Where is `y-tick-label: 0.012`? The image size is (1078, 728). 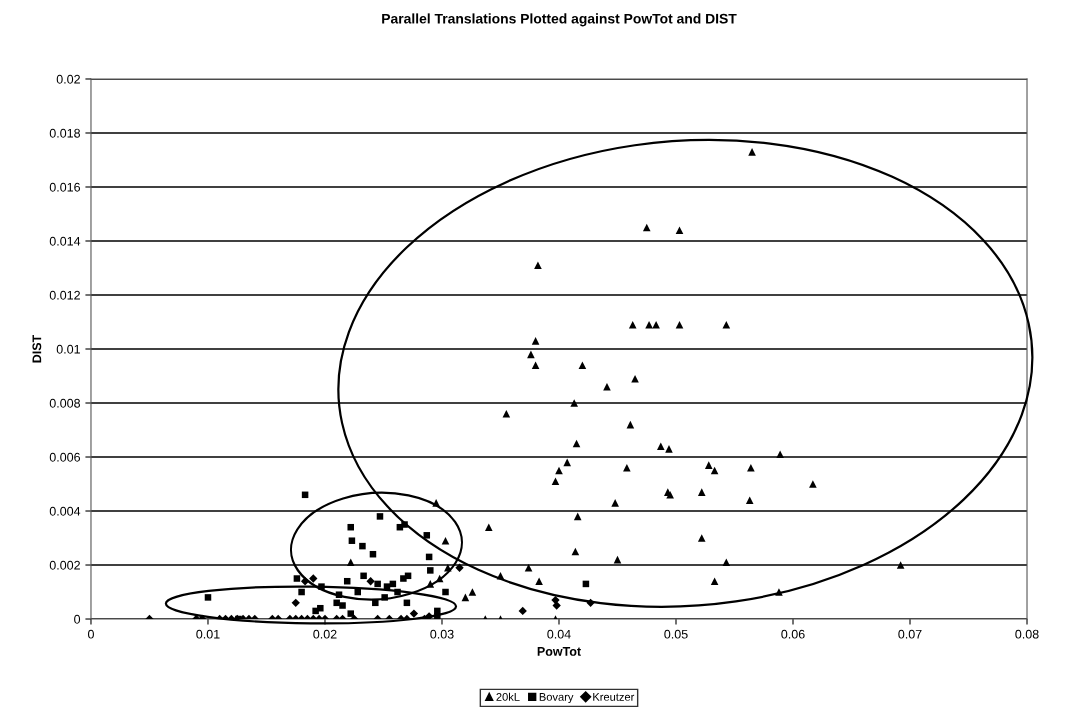 y-tick-label: 0.012 is located at coordinates (64, 295).